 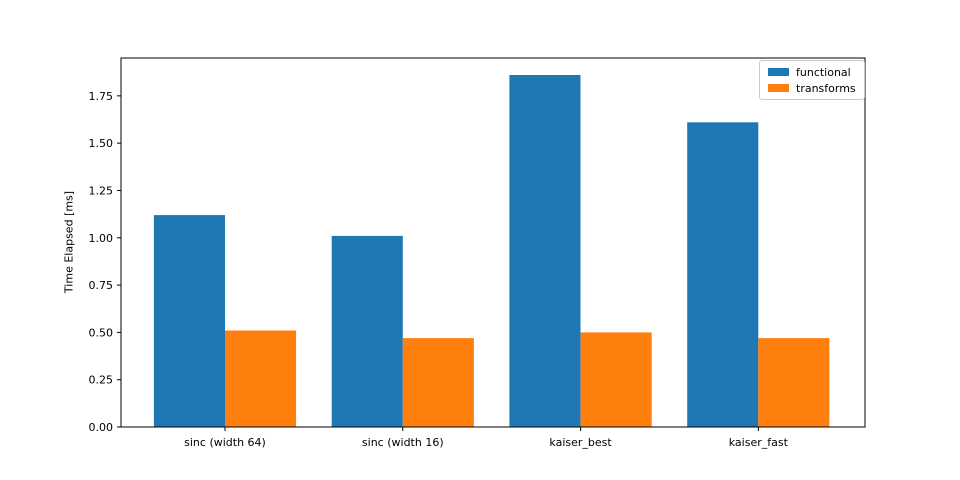 What do you see at coordinates (69, 242) in the screenshot?
I see `y-axis-title: Time Elapsed [ms]` at bounding box center [69, 242].